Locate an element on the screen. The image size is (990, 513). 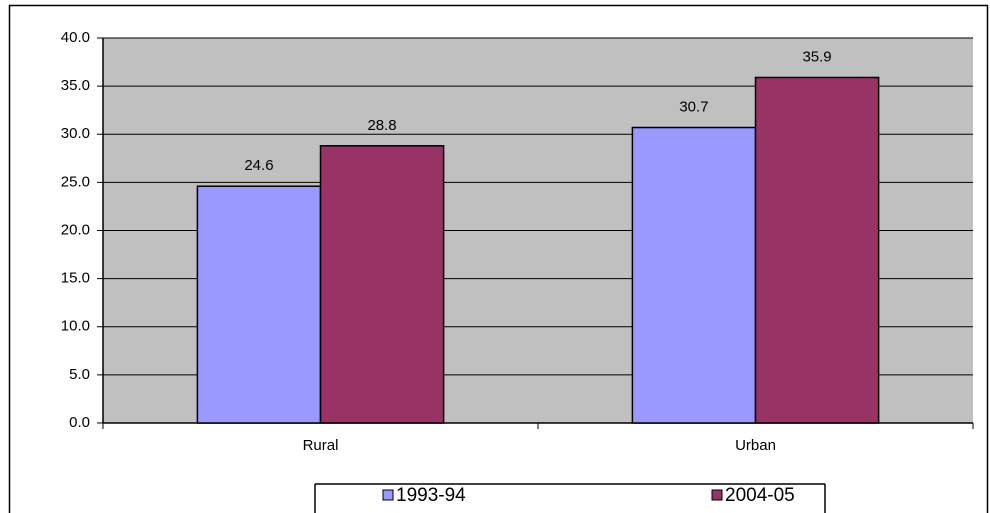
y-tick-label: 0.0 is located at coordinates (79, 422).